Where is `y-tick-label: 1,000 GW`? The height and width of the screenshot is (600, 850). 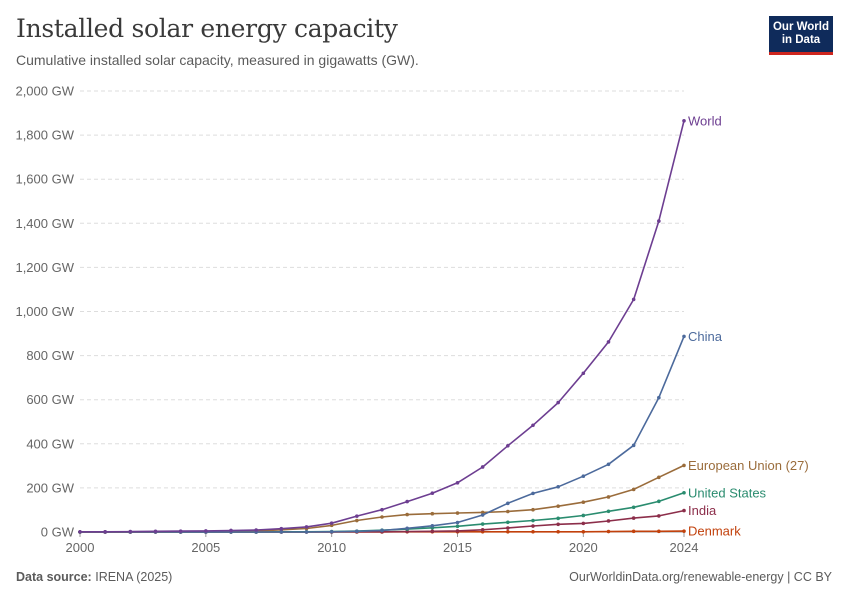
y-tick-label: 1,000 GW is located at coordinates (44, 311).